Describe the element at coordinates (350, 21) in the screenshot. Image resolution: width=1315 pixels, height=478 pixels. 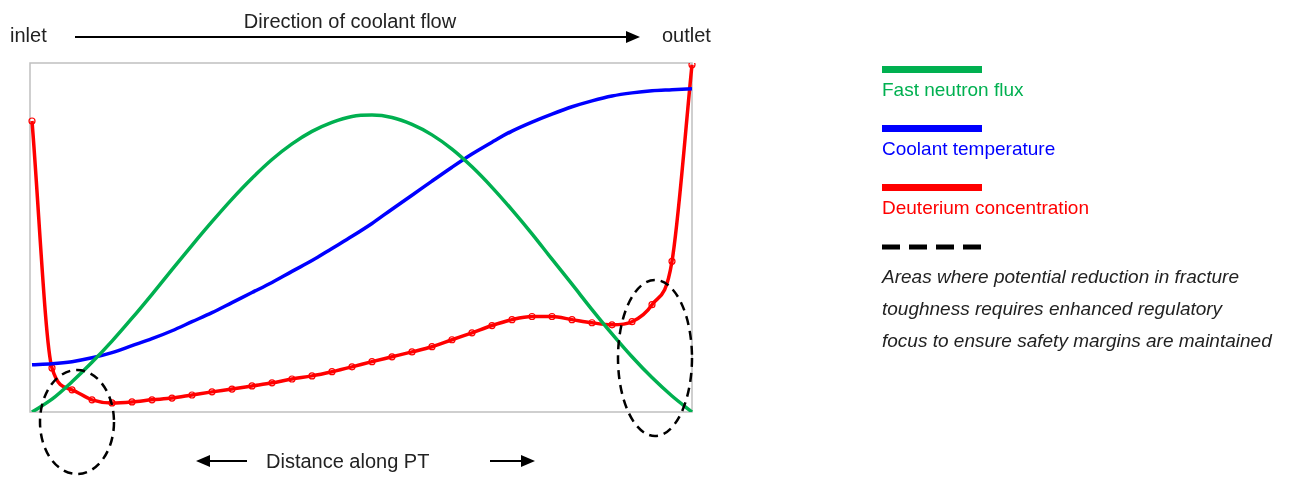
I see `chart-title: Direction of coolant flow` at that location.